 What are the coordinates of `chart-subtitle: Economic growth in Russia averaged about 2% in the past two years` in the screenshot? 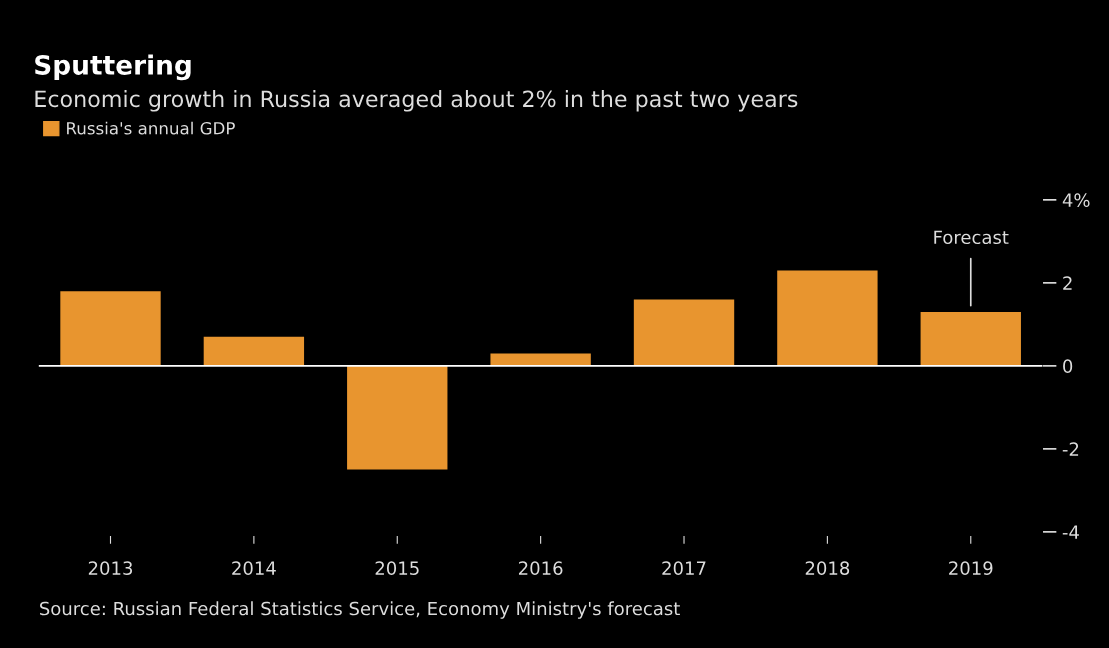 It's located at (416, 101).